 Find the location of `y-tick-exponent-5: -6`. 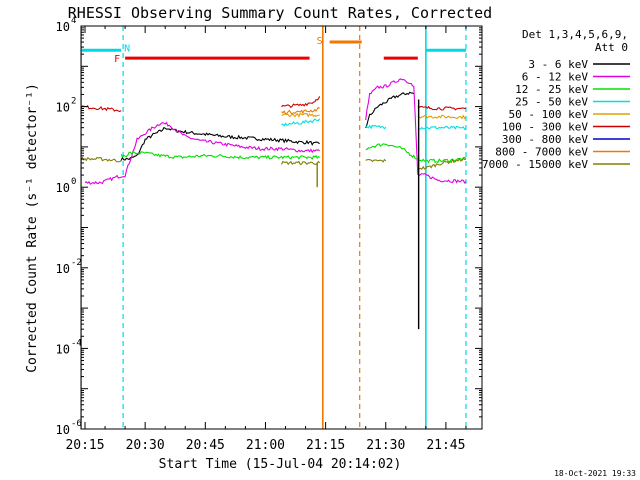

y-tick-exponent-5: -6 is located at coordinates (76, 424).